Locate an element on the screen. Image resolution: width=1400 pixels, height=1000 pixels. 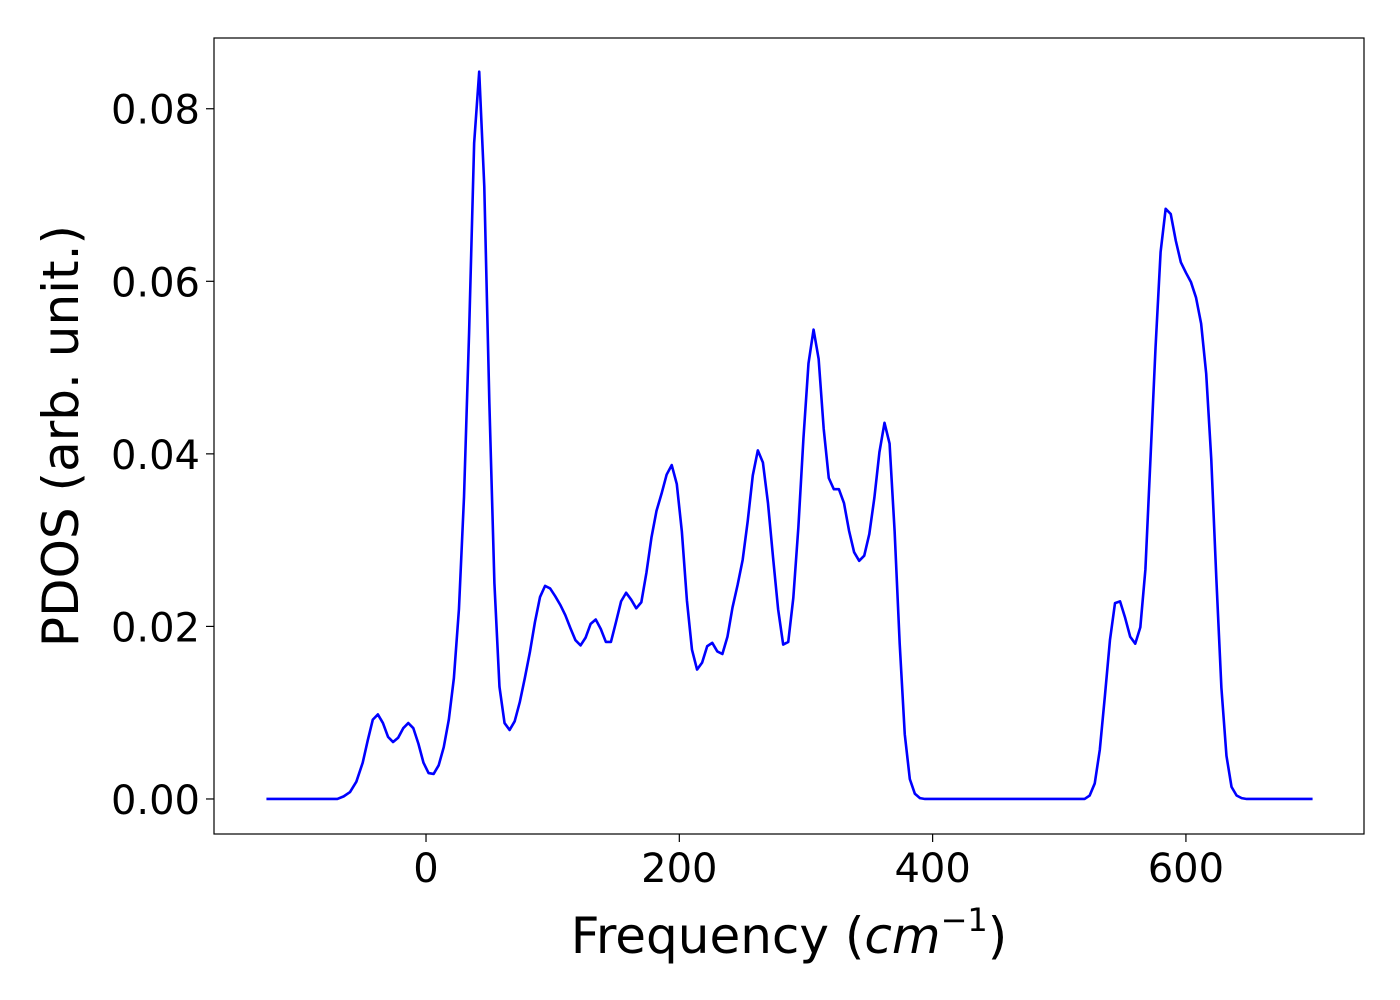
x-tick-label: 600 is located at coordinates (1186, 869).